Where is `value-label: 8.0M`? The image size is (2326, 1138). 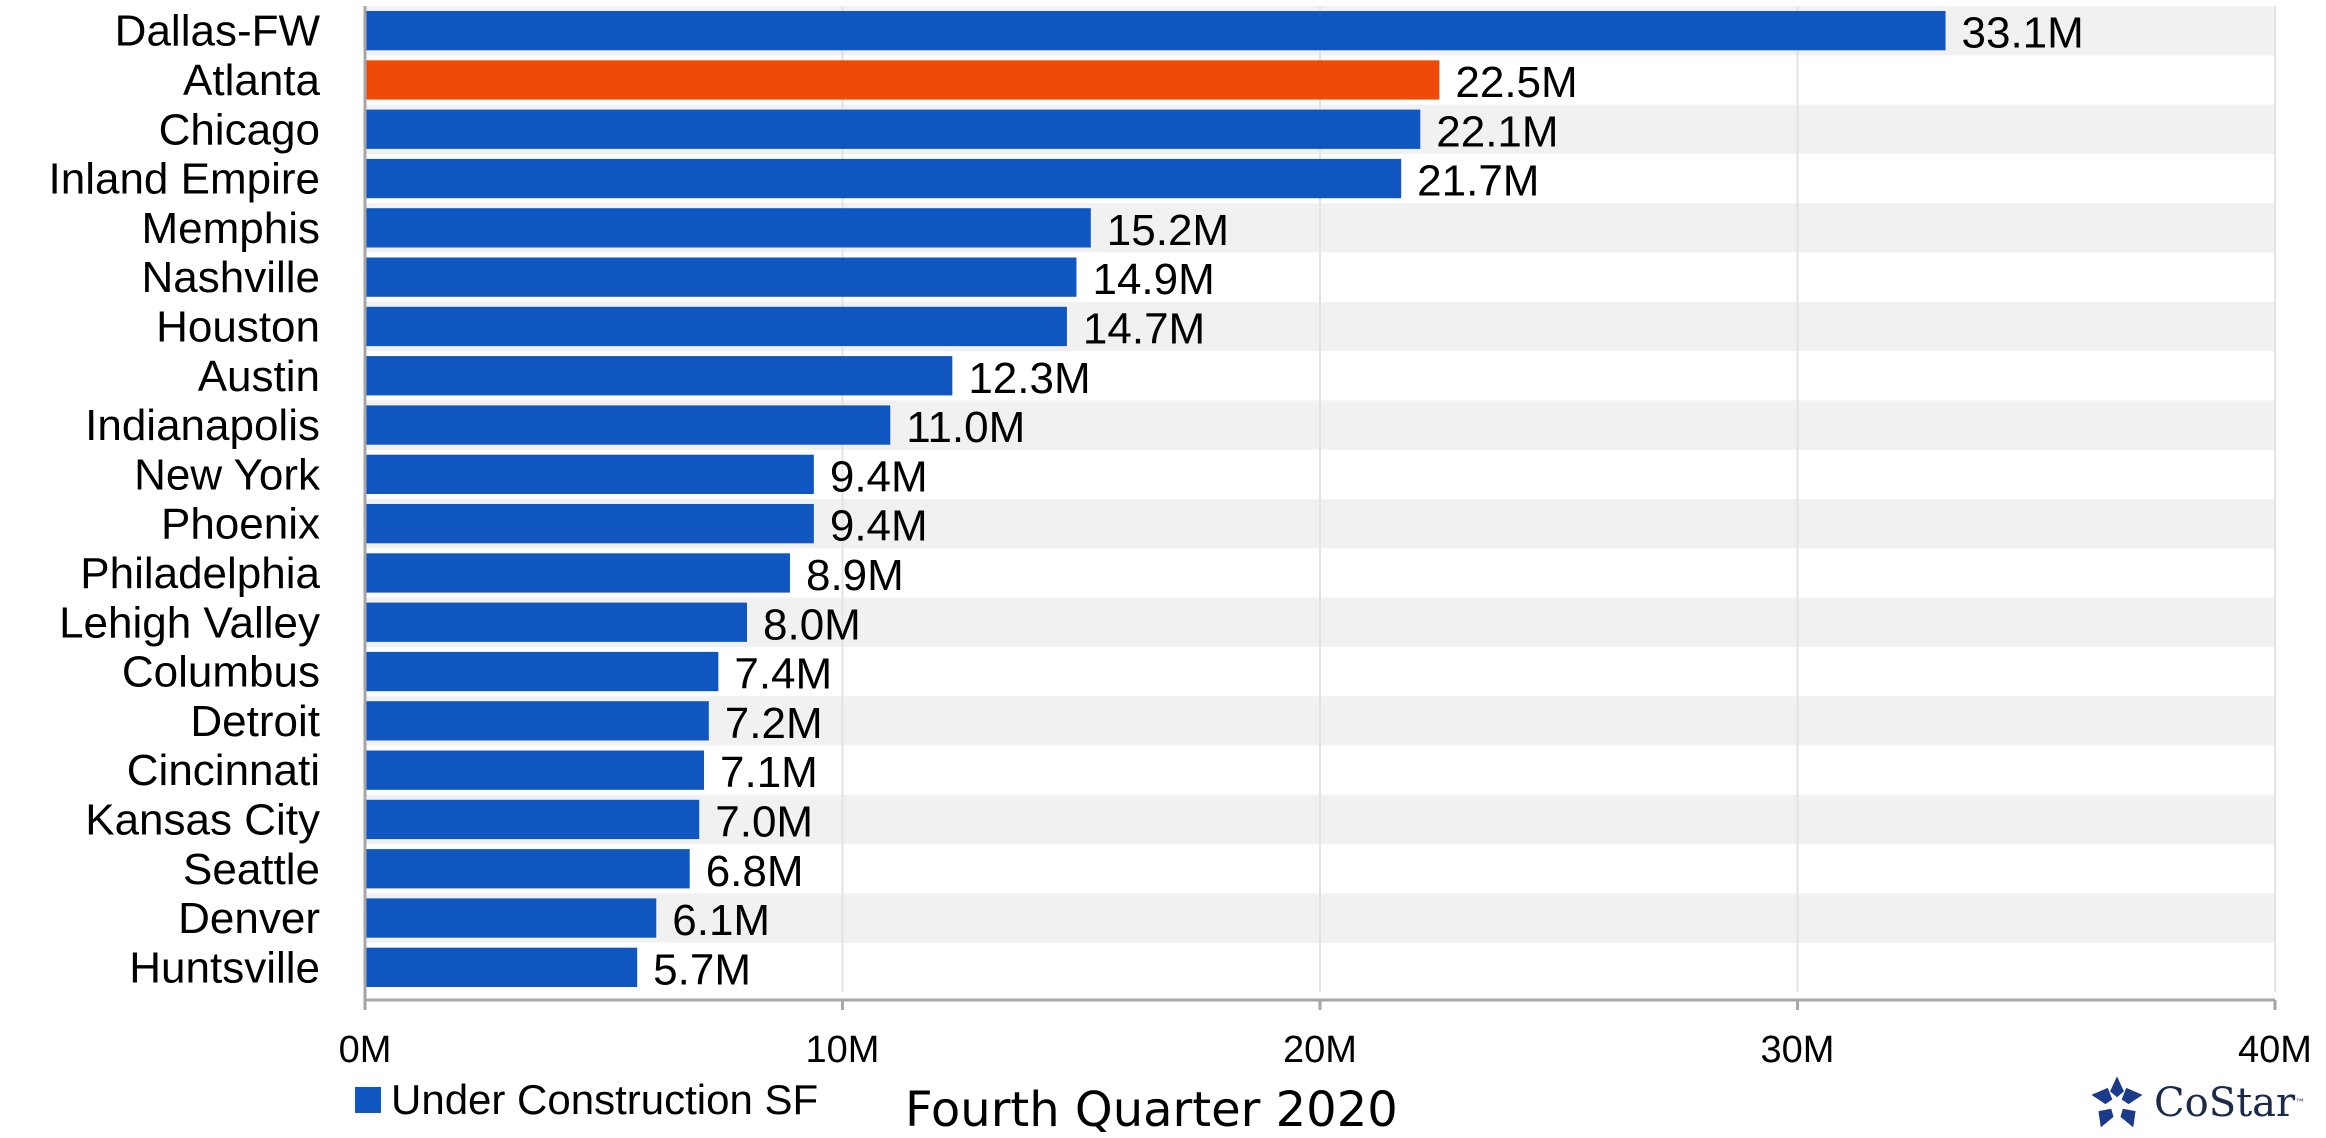
value-label: 8.0M is located at coordinates (812, 624).